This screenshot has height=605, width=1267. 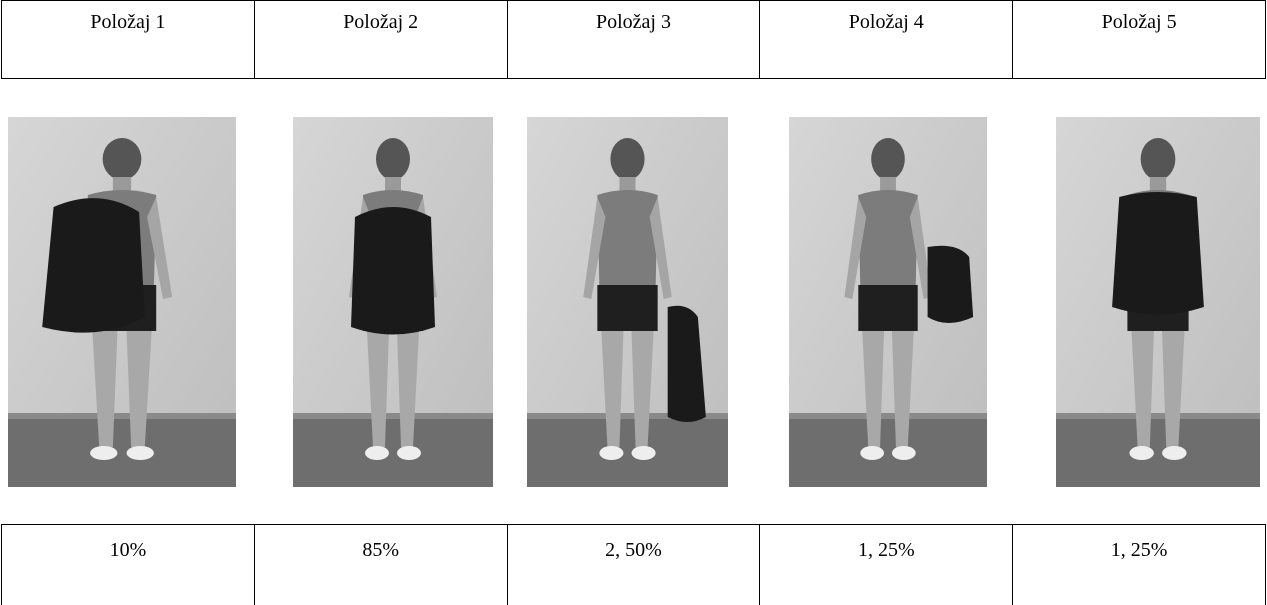 I want to click on value-cell: 2, 50%, so click(x=633, y=565).